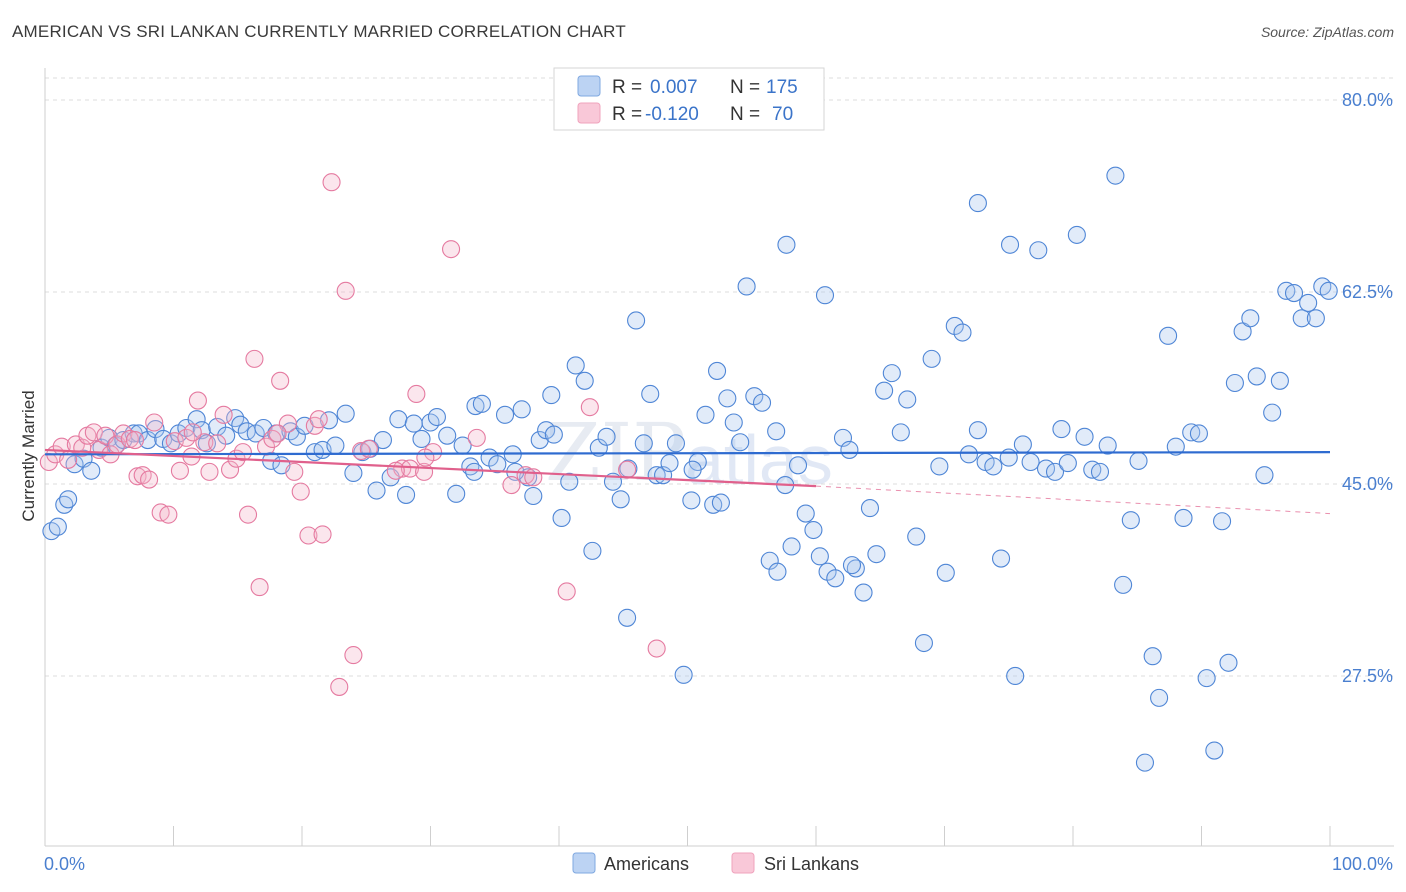 Image resolution: width=1406 pixels, height=892 pixels. Describe the element at coordinates (1327, 32) in the screenshot. I see `source-label: Source: ZipAtlas.com` at that location.